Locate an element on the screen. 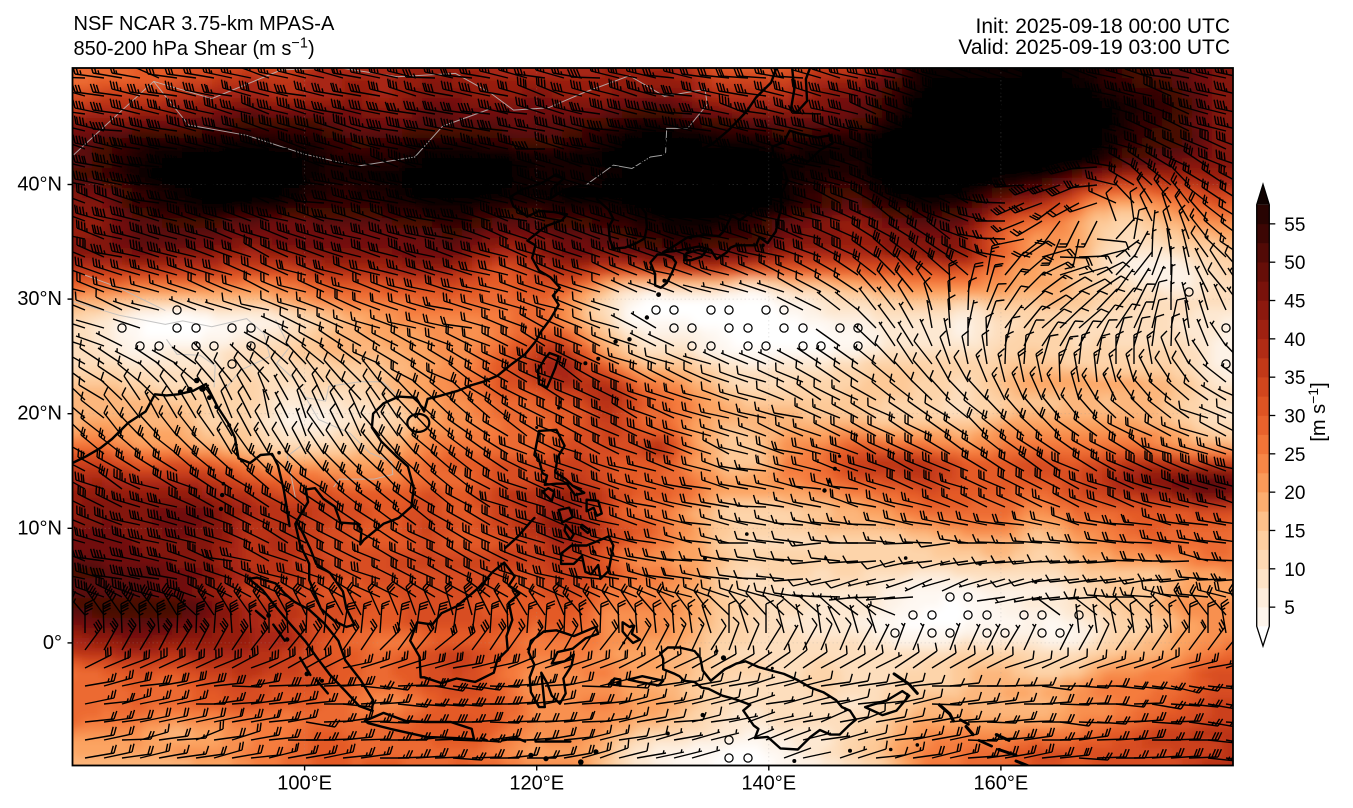 This screenshot has width=1353, height=808. svg-text: Init: 2025-09-18 00:00 UTC is located at coordinates (1103, 26).